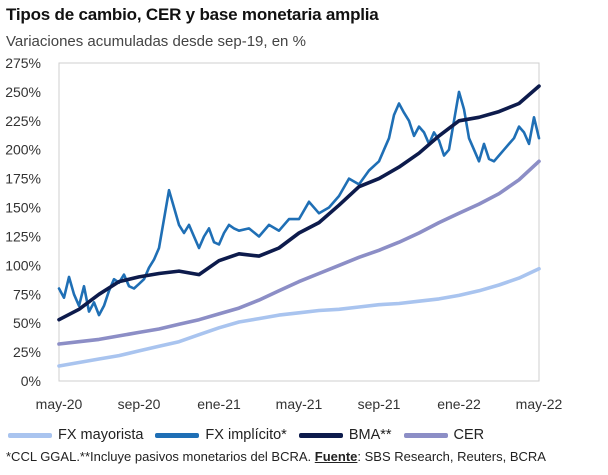 Image resolution: width=608 pixels, height=475 pixels. I want to click on footnote-source-label: Fuente, so click(336, 456).